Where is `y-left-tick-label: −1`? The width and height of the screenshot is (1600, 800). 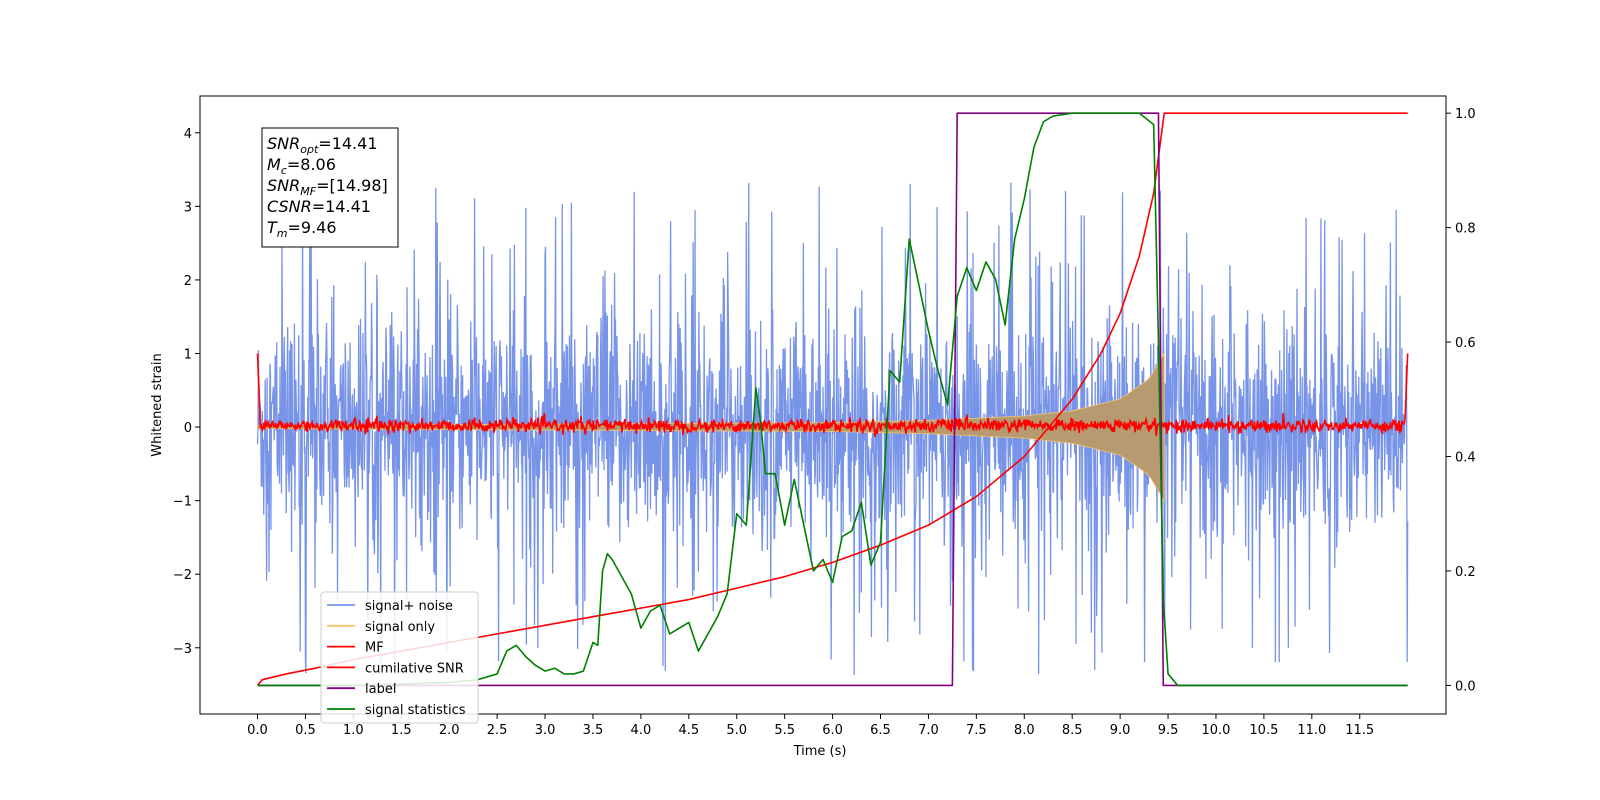 y-left-tick-label: −1 is located at coordinates (182, 502).